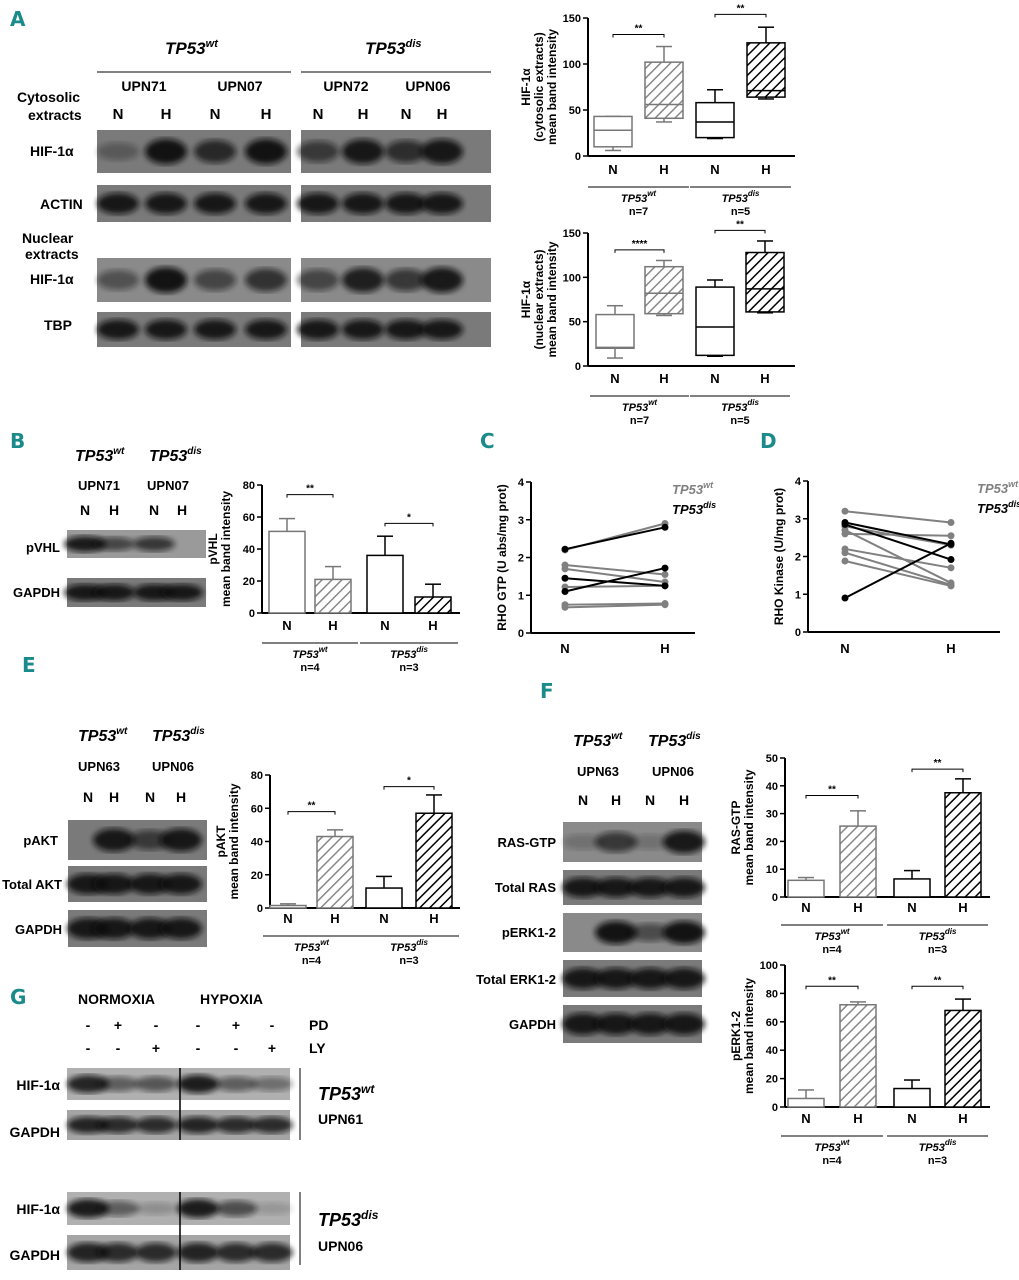 The image size is (1019, 1280). Describe the element at coordinates (572, 65) in the screenshot. I see `y-tick-label: 100` at that location.